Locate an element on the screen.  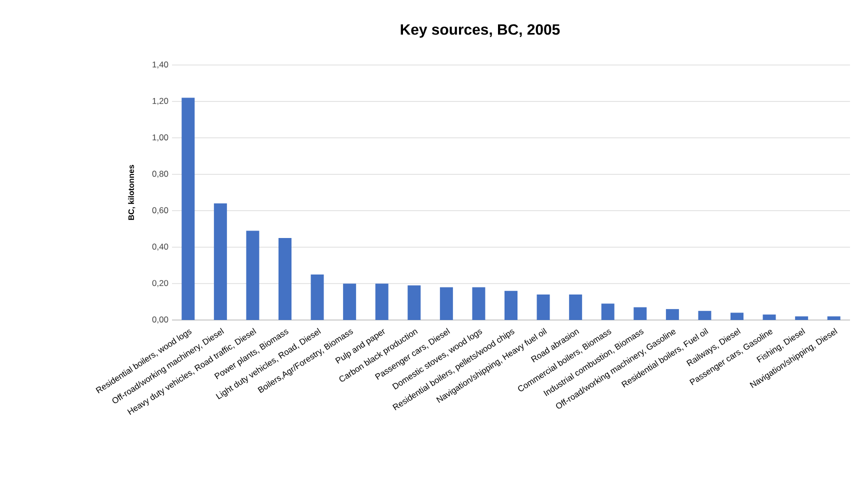
y-tick-label: 0,40 is located at coordinates (160, 247).